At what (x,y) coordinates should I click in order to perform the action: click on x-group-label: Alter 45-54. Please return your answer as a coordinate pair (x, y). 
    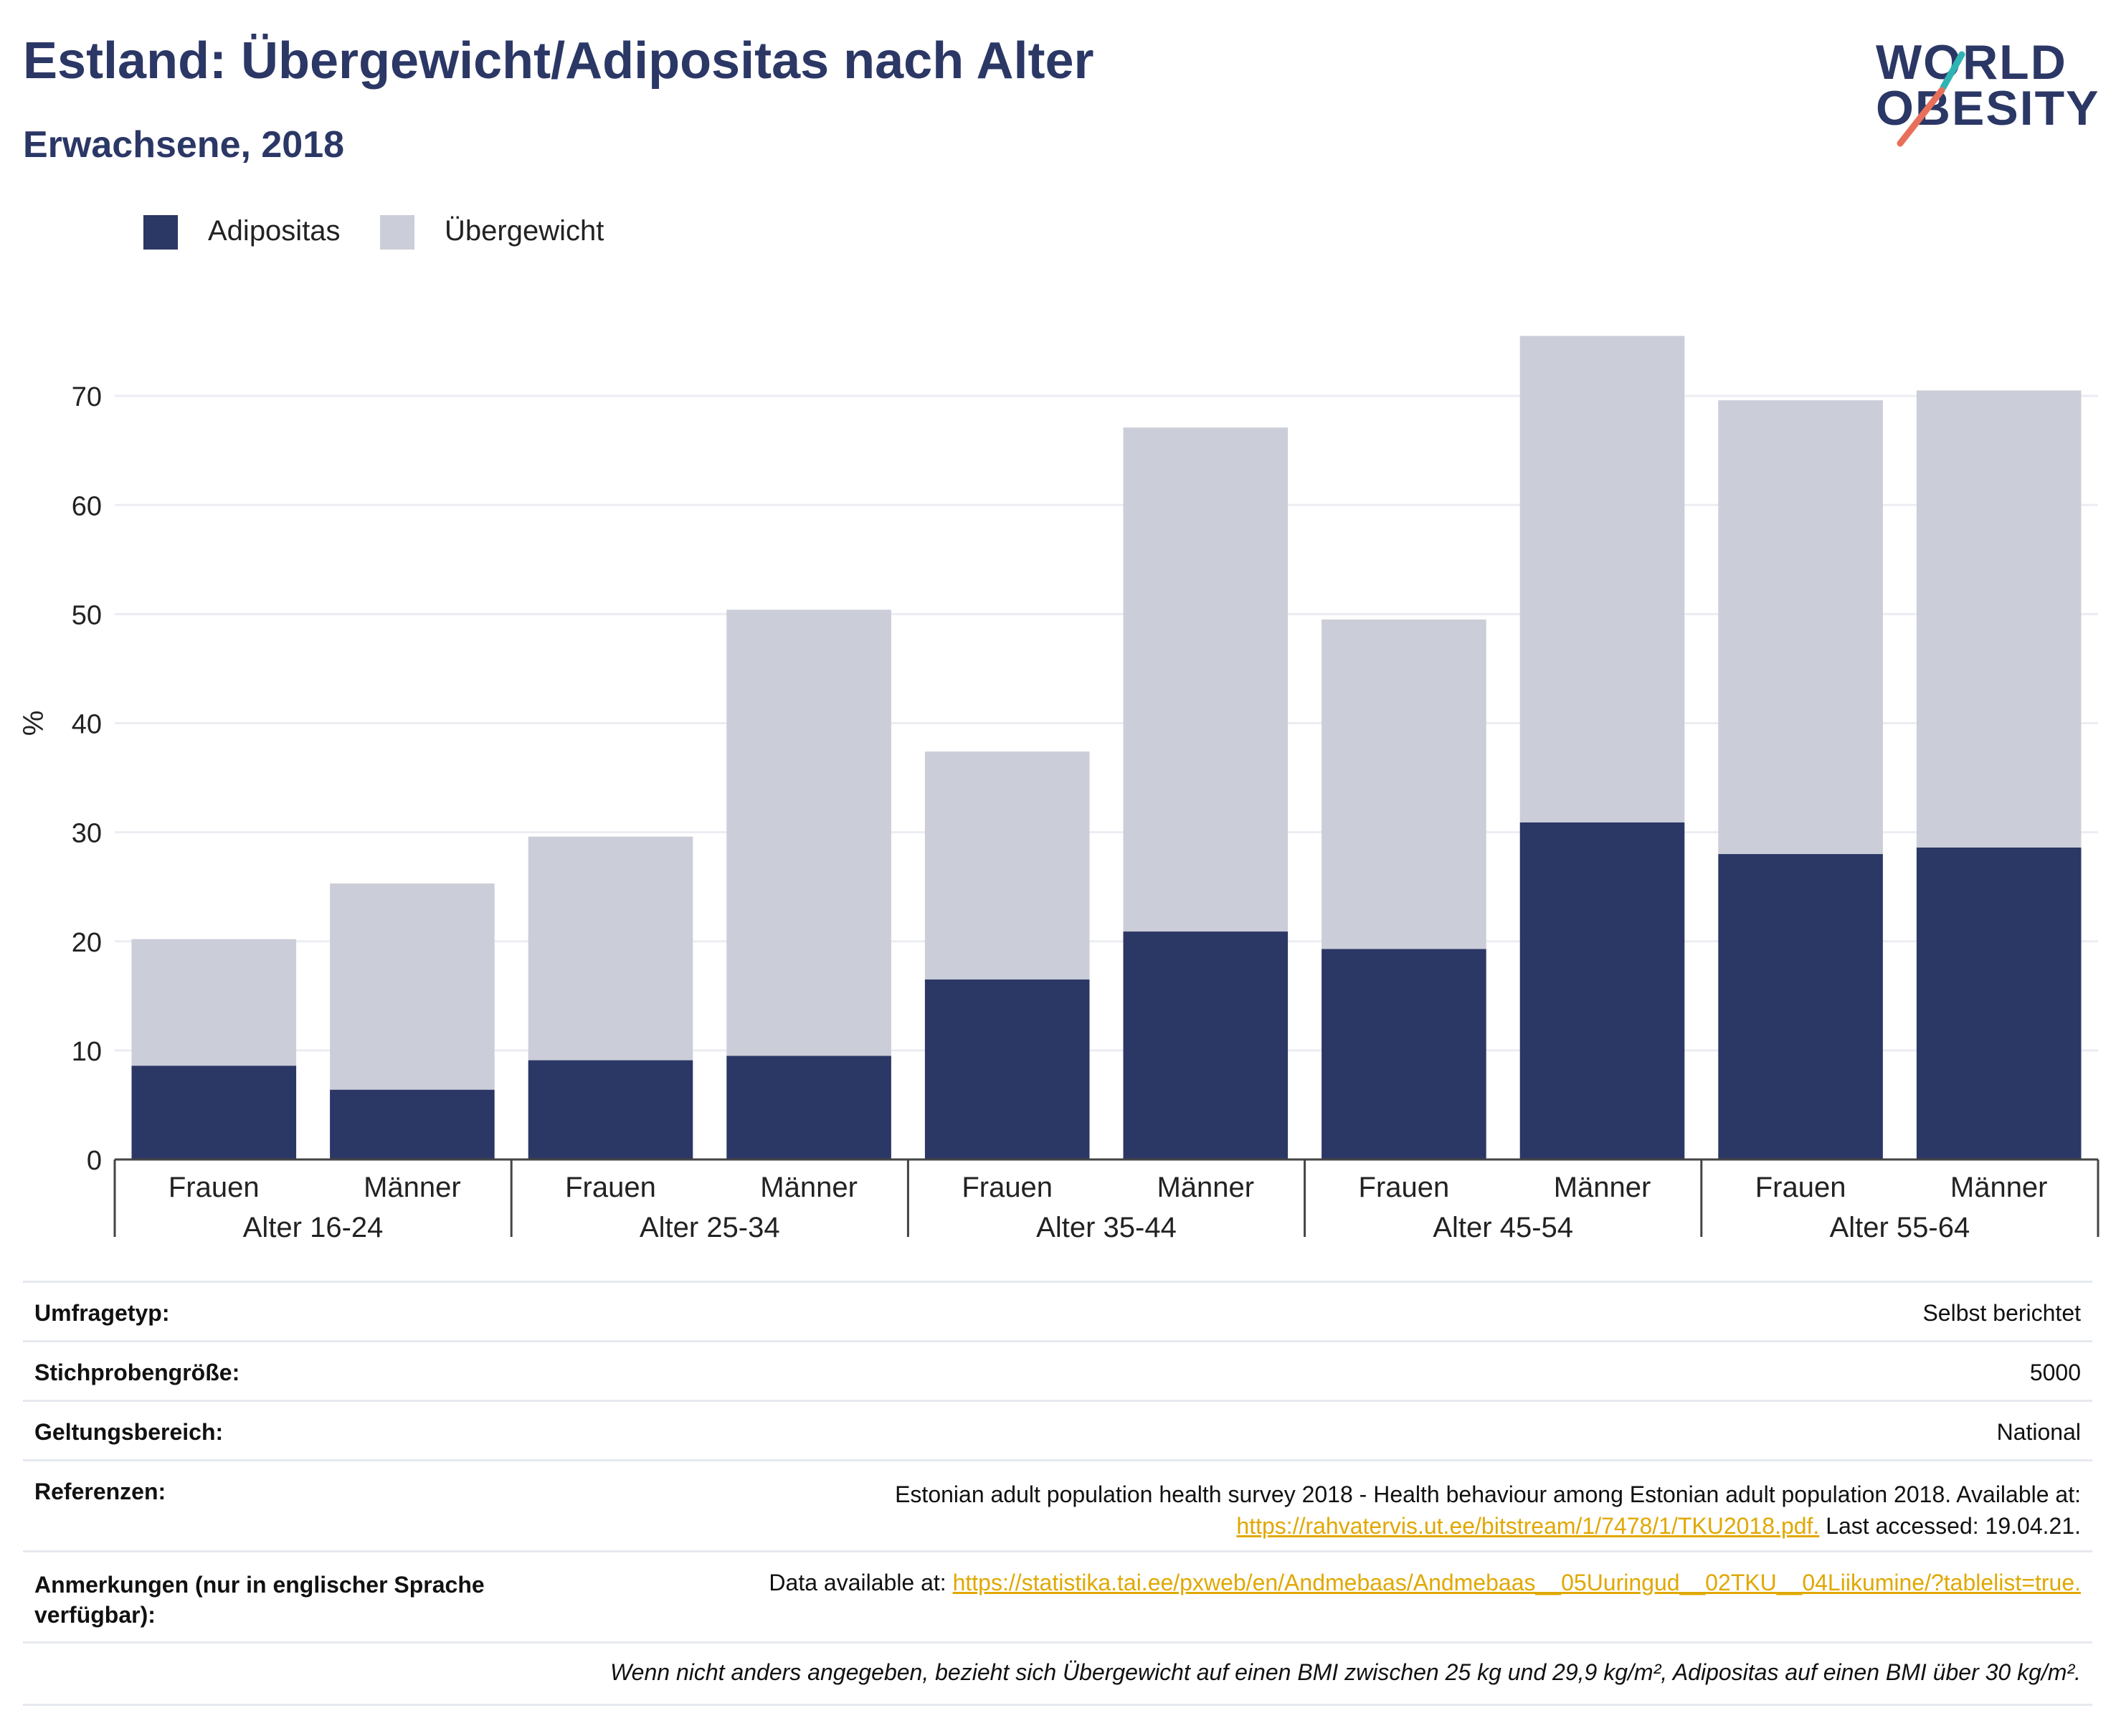
    Looking at the image, I should click on (1503, 1227).